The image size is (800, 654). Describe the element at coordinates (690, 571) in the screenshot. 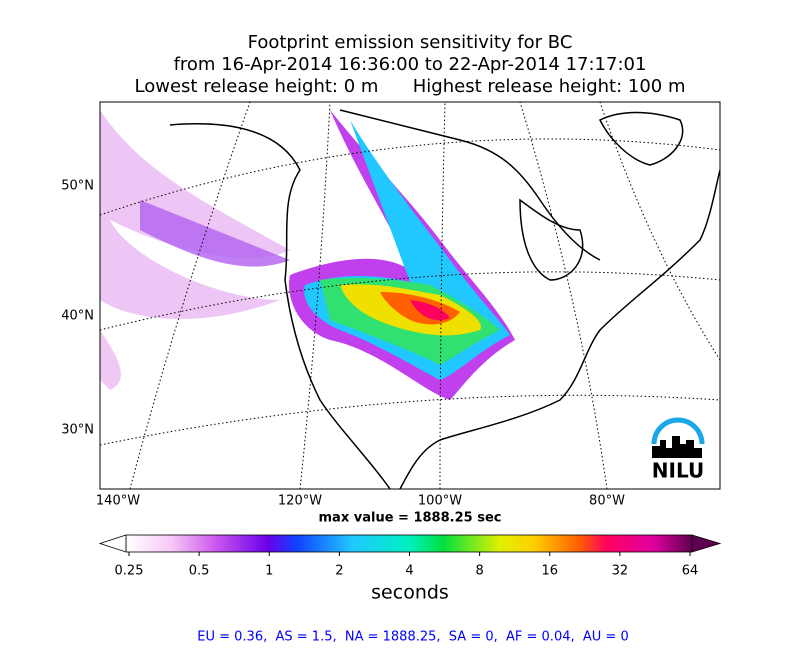

I see `colorbar-tick-label: 64` at that location.